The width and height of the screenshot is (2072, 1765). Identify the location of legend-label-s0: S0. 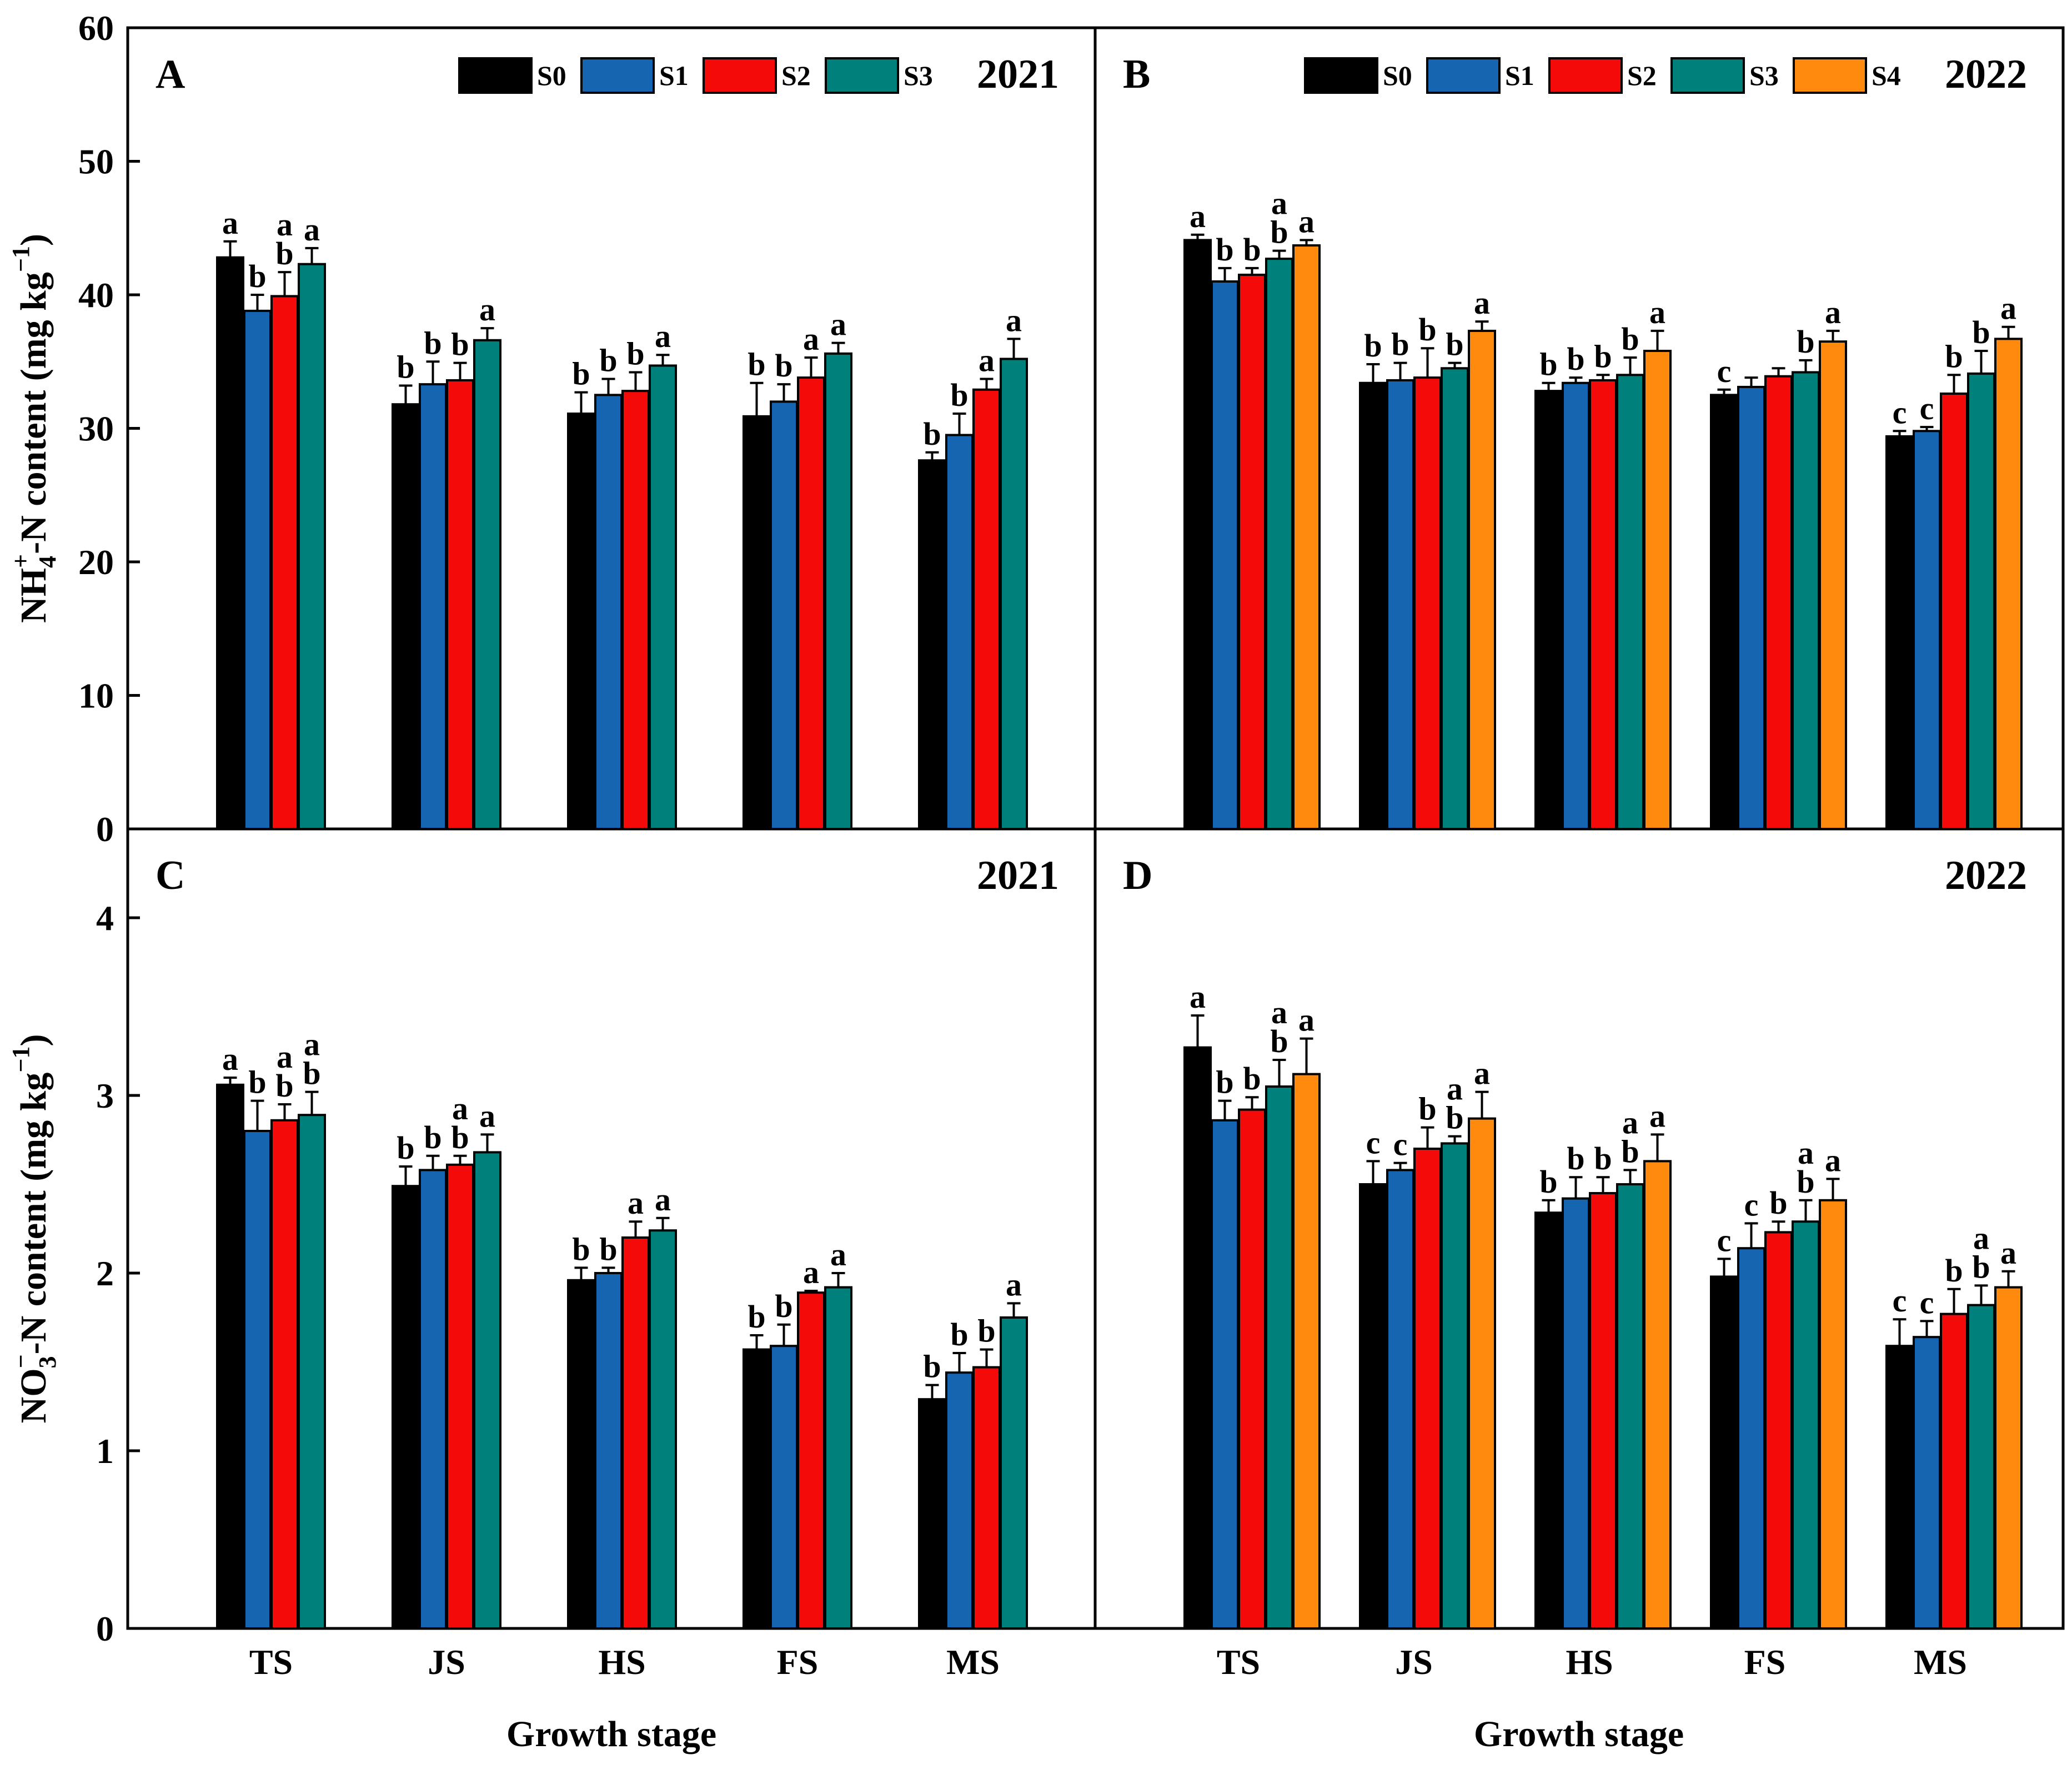
(1397, 75).